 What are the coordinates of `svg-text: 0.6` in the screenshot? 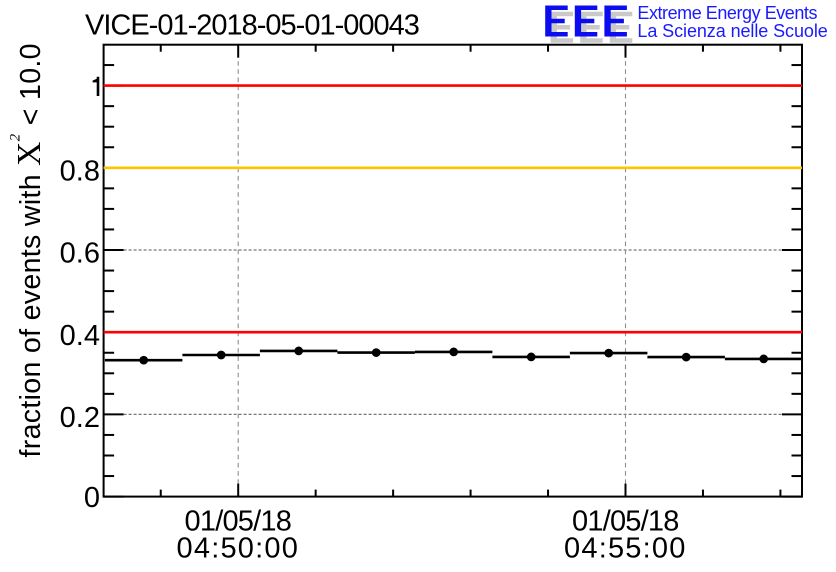 It's located at (80, 254).